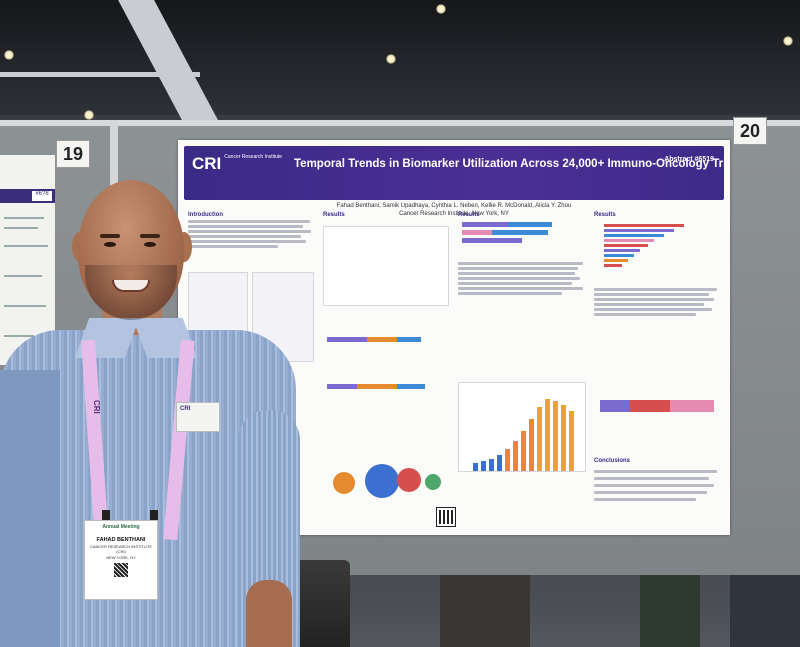  I want to click on chair, so click(320, 603).